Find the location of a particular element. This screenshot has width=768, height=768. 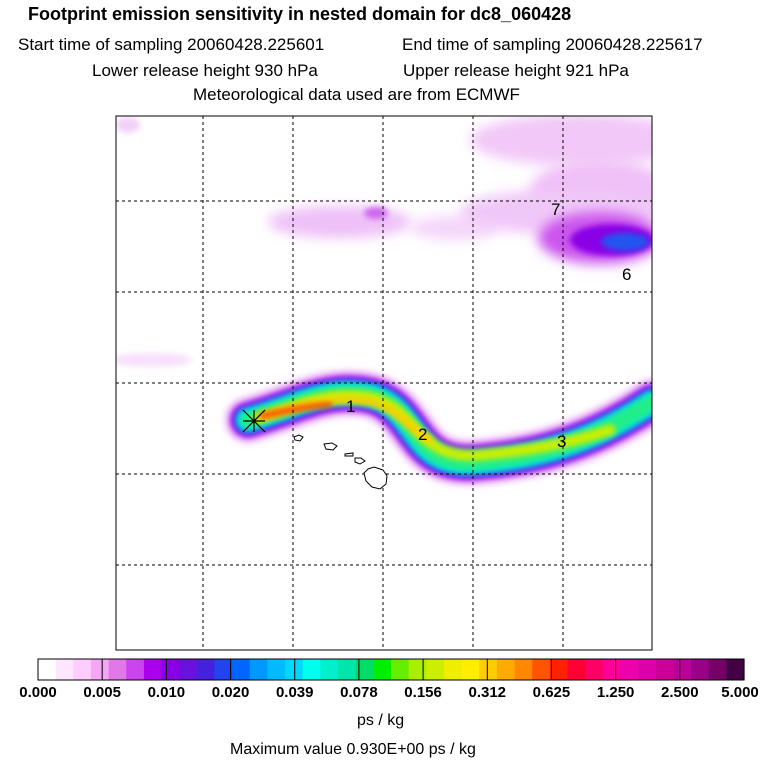

lower-height-label: Lower release height 930 hPa is located at coordinates (205, 70).